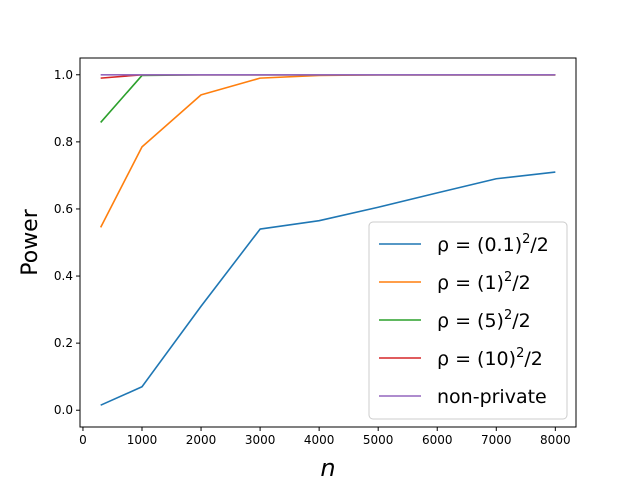 The height and width of the screenshot is (480, 640). Describe the element at coordinates (63, 209) in the screenshot. I see `y-tick-label: 0.6` at that location.